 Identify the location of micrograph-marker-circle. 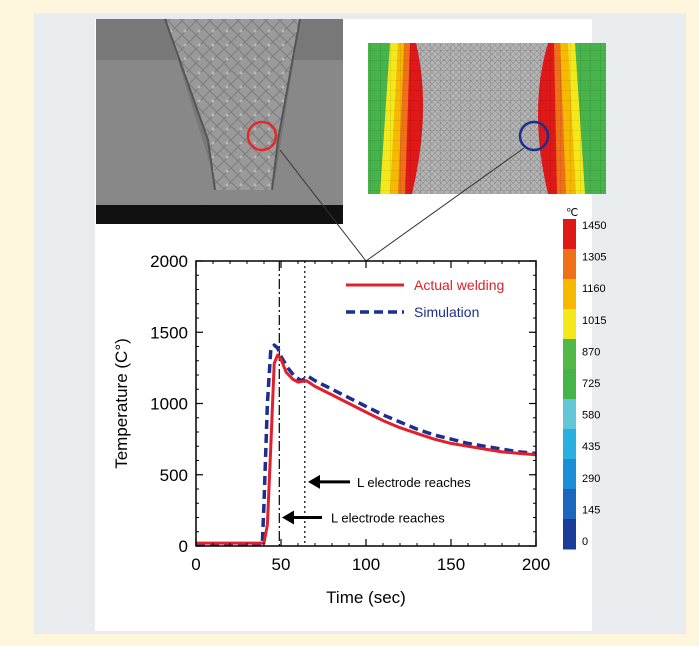
(262, 136).